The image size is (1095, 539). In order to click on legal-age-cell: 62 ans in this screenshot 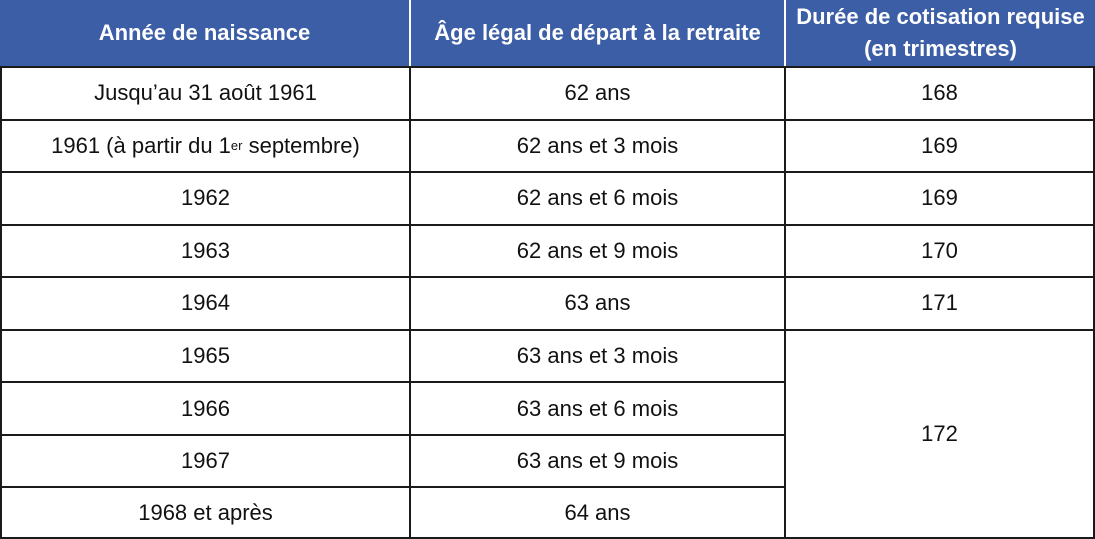, I will do `click(596, 92)`.